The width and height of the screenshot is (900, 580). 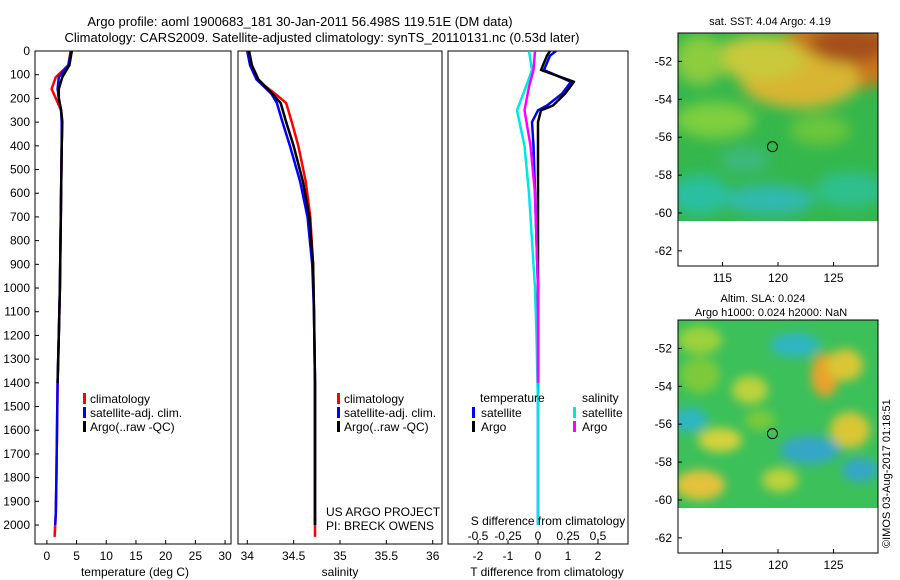 I want to click on x-tick-label: 20, so click(x=166, y=556).